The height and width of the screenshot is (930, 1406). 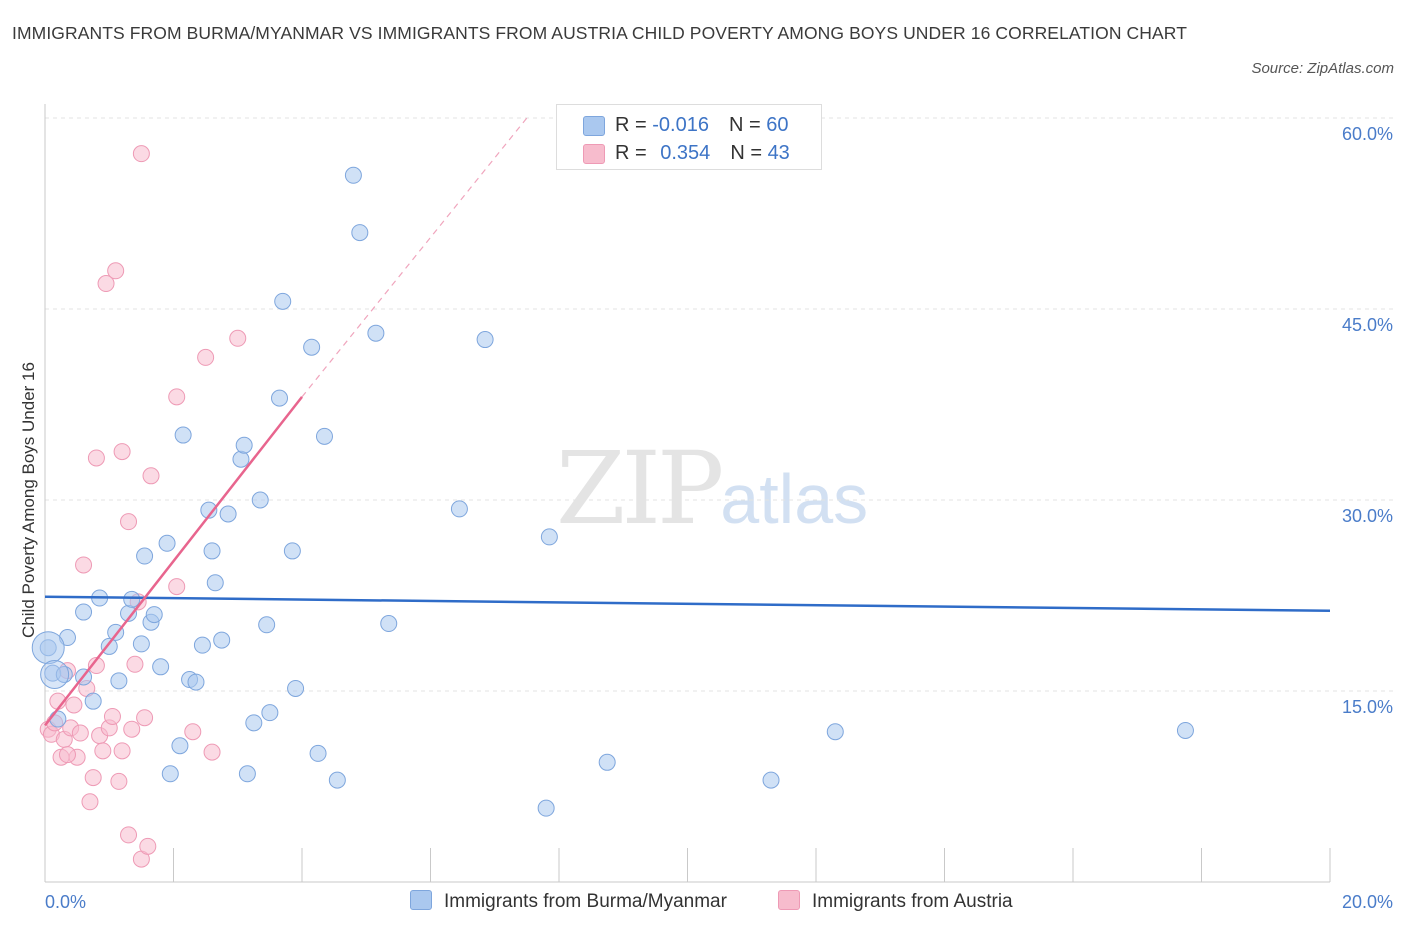 What do you see at coordinates (640, 488) in the screenshot?
I see `watermark-zip: ZIP` at bounding box center [640, 488].